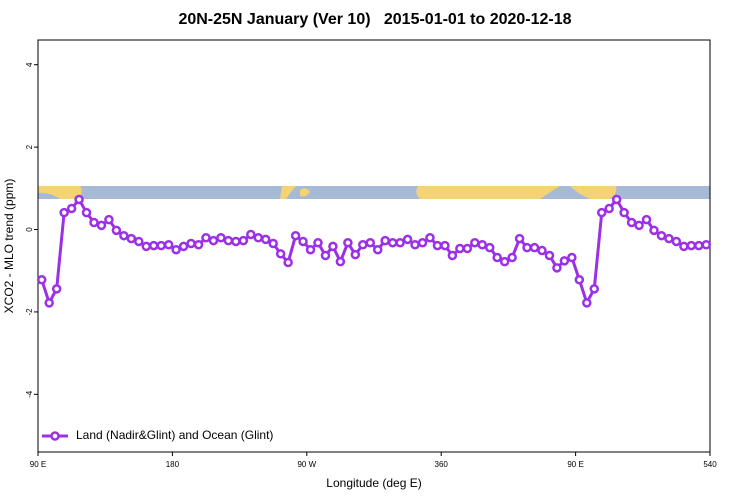 The width and height of the screenshot is (750, 500). I want to click on y-tick-label: 2, so click(29, 146).